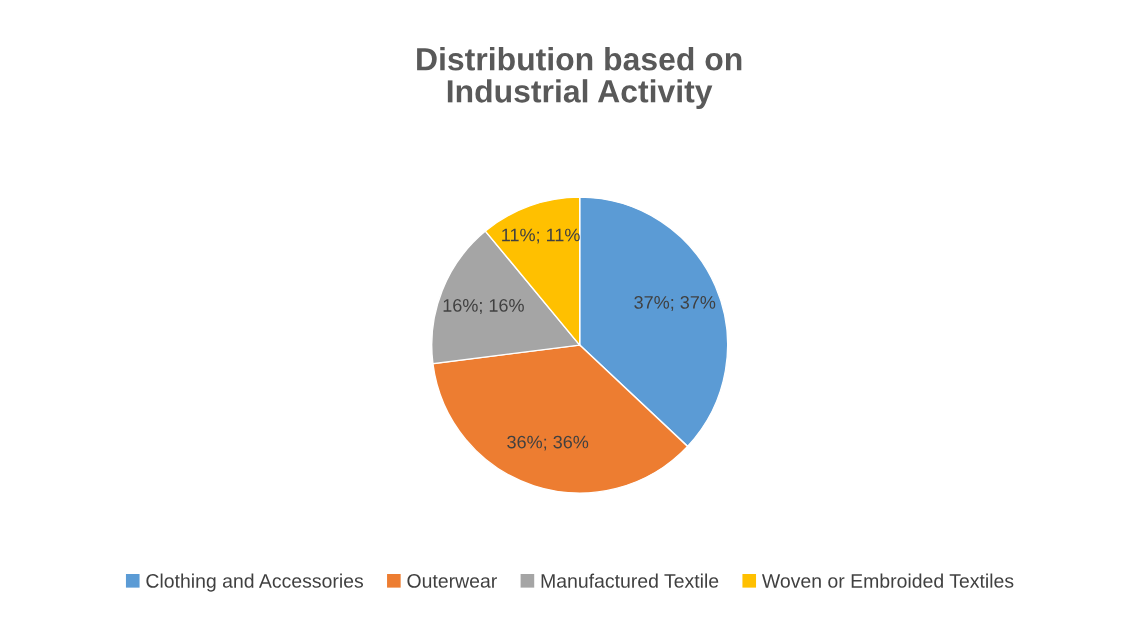  What do you see at coordinates (630, 580) in the screenshot?
I see `legend-label: Manufactured Textile` at bounding box center [630, 580].